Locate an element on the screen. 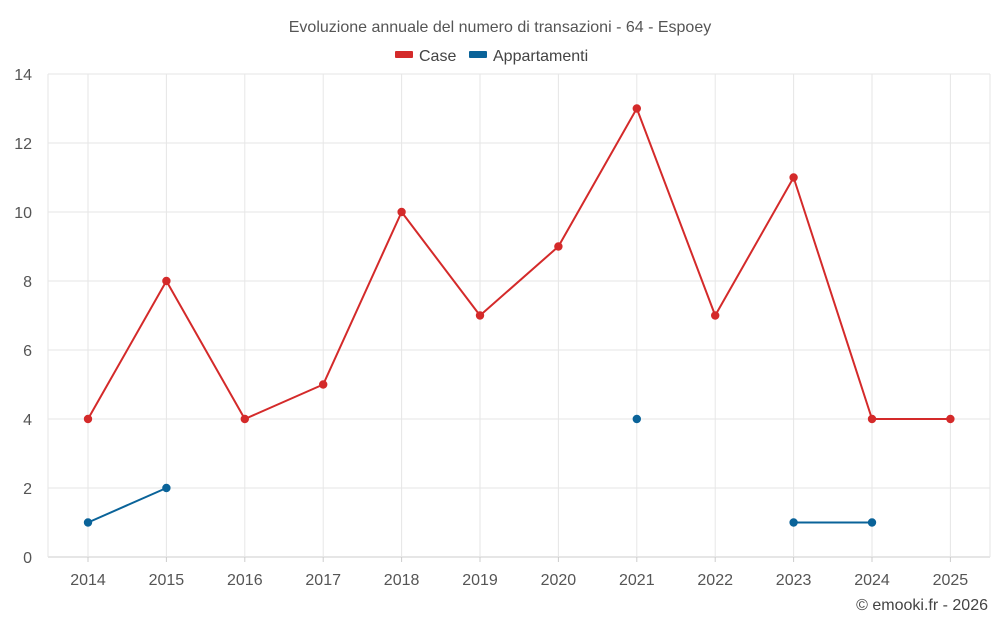 This screenshot has height=625, width=1000. x-tick-label: 2022 is located at coordinates (715, 580).